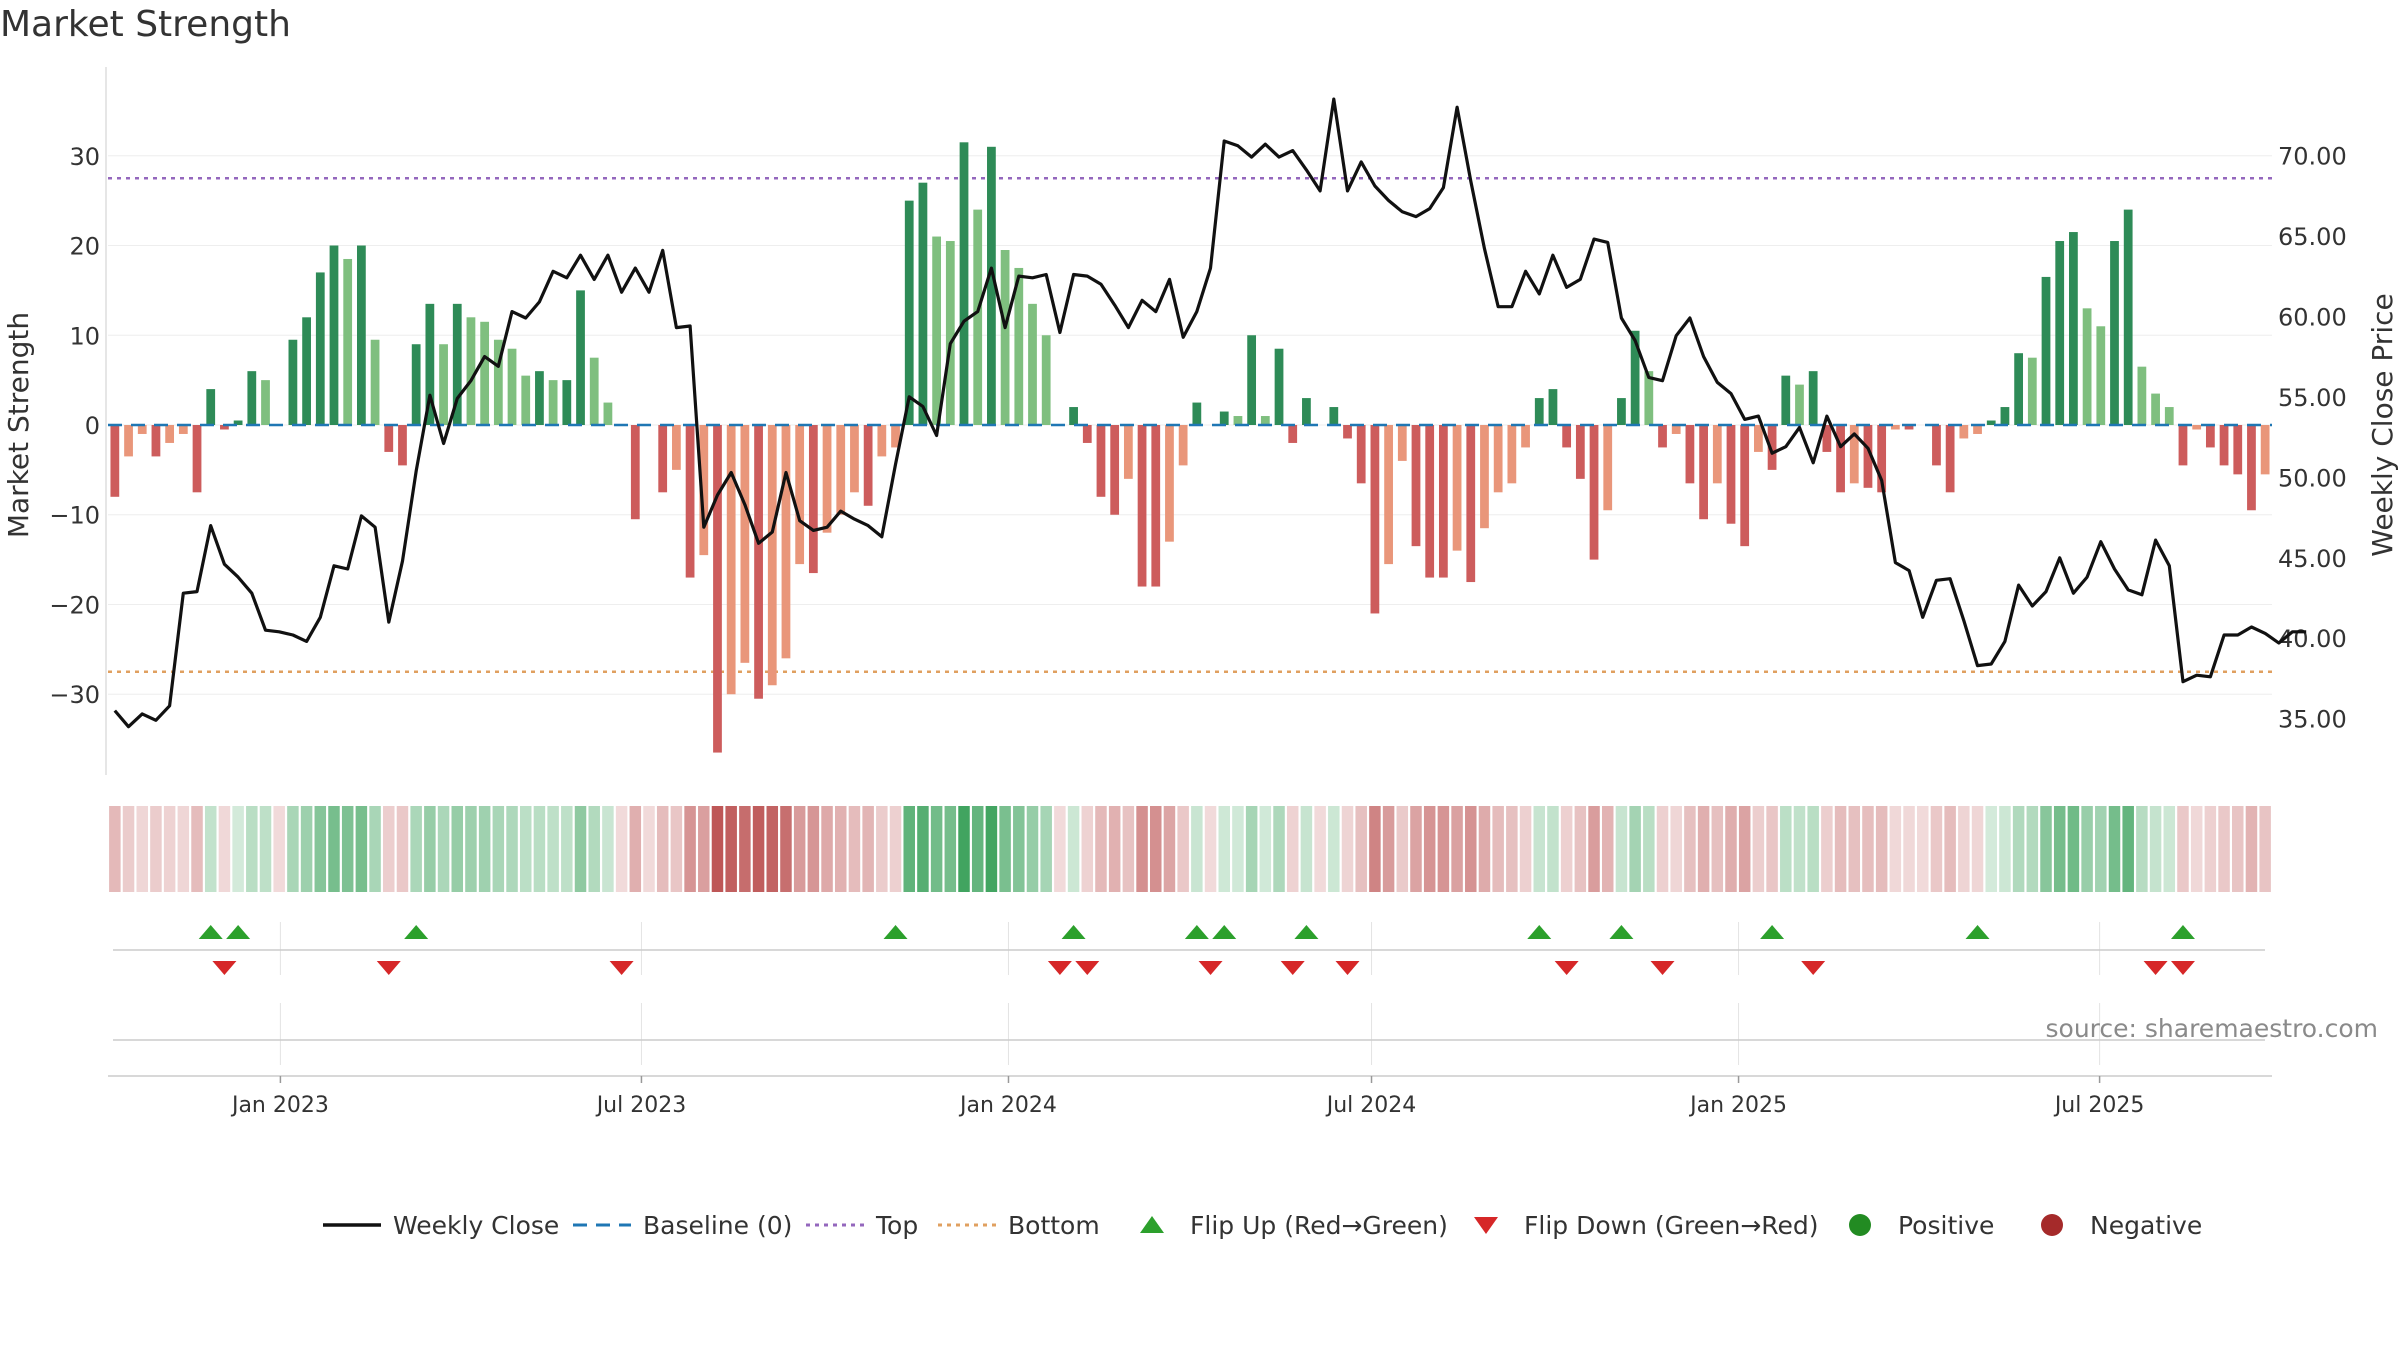 The width and height of the screenshot is (2400, 1350). I want to click on y-tick-label: −30, so click(74, 695).